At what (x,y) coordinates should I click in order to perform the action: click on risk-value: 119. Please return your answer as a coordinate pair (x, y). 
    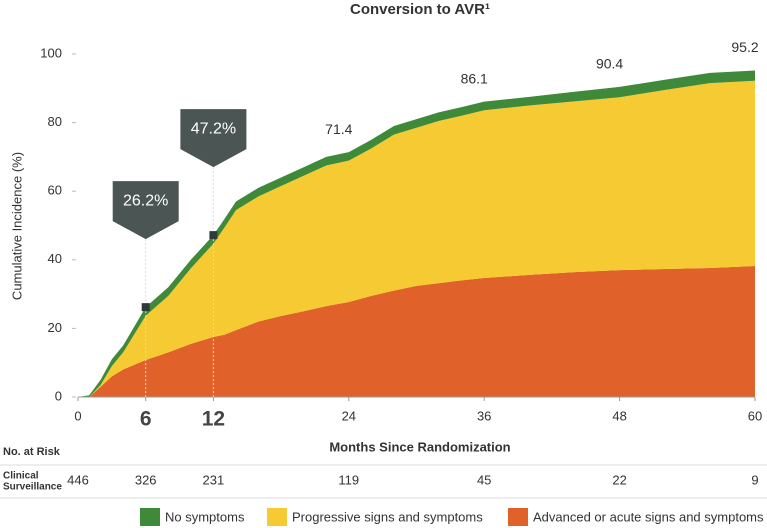
    Looking at the image, I should click on (348, 479).